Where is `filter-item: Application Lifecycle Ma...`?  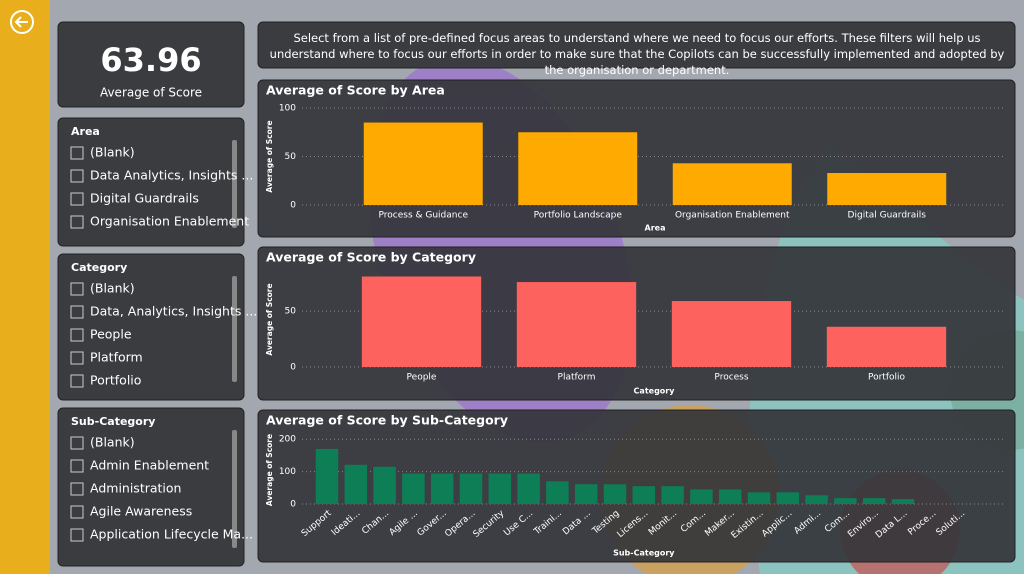 filter-item: Application Lifecycle Ma... is located at coordinates (171, 534).